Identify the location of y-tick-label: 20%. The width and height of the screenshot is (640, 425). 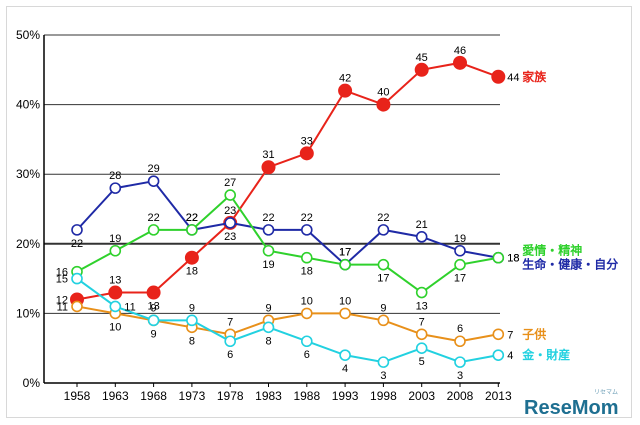
(28, 244).